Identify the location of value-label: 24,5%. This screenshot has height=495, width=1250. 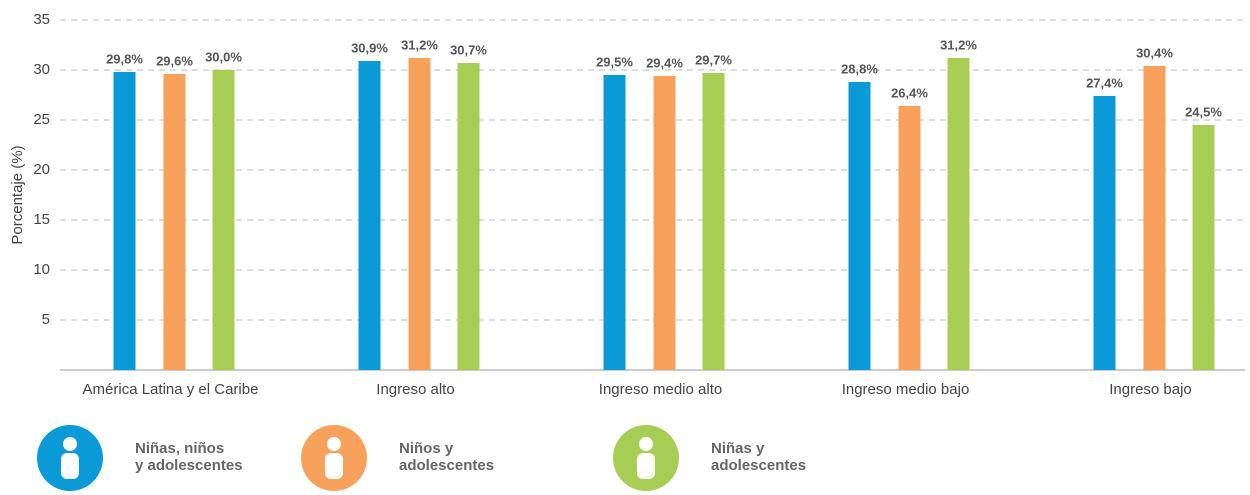
(1203, 111).